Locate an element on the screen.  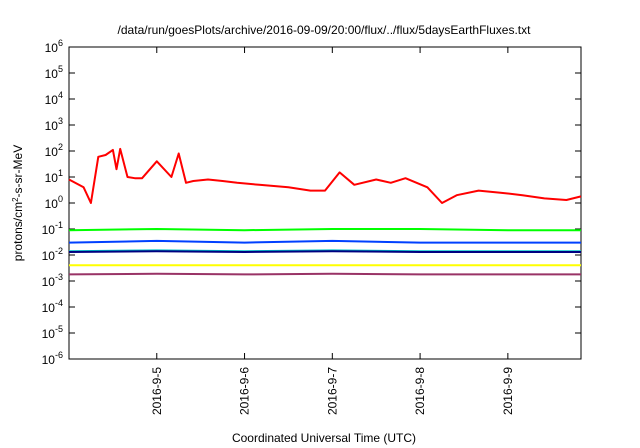
y-tick-label: 10⁻¹ is located at coordinates (52, 228).